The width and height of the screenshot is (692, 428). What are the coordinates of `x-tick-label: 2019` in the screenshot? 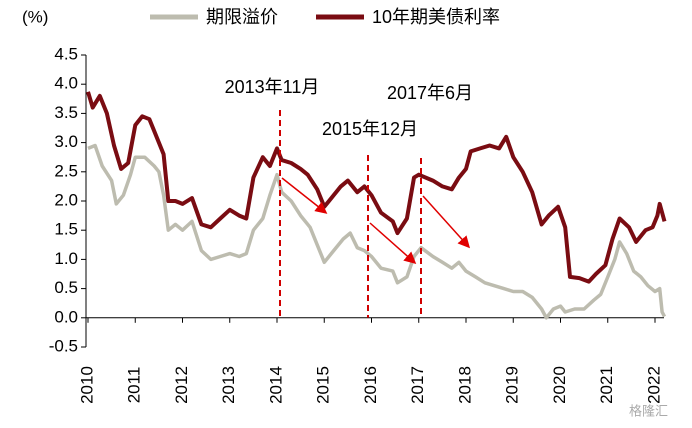 It's located at (512, 385).